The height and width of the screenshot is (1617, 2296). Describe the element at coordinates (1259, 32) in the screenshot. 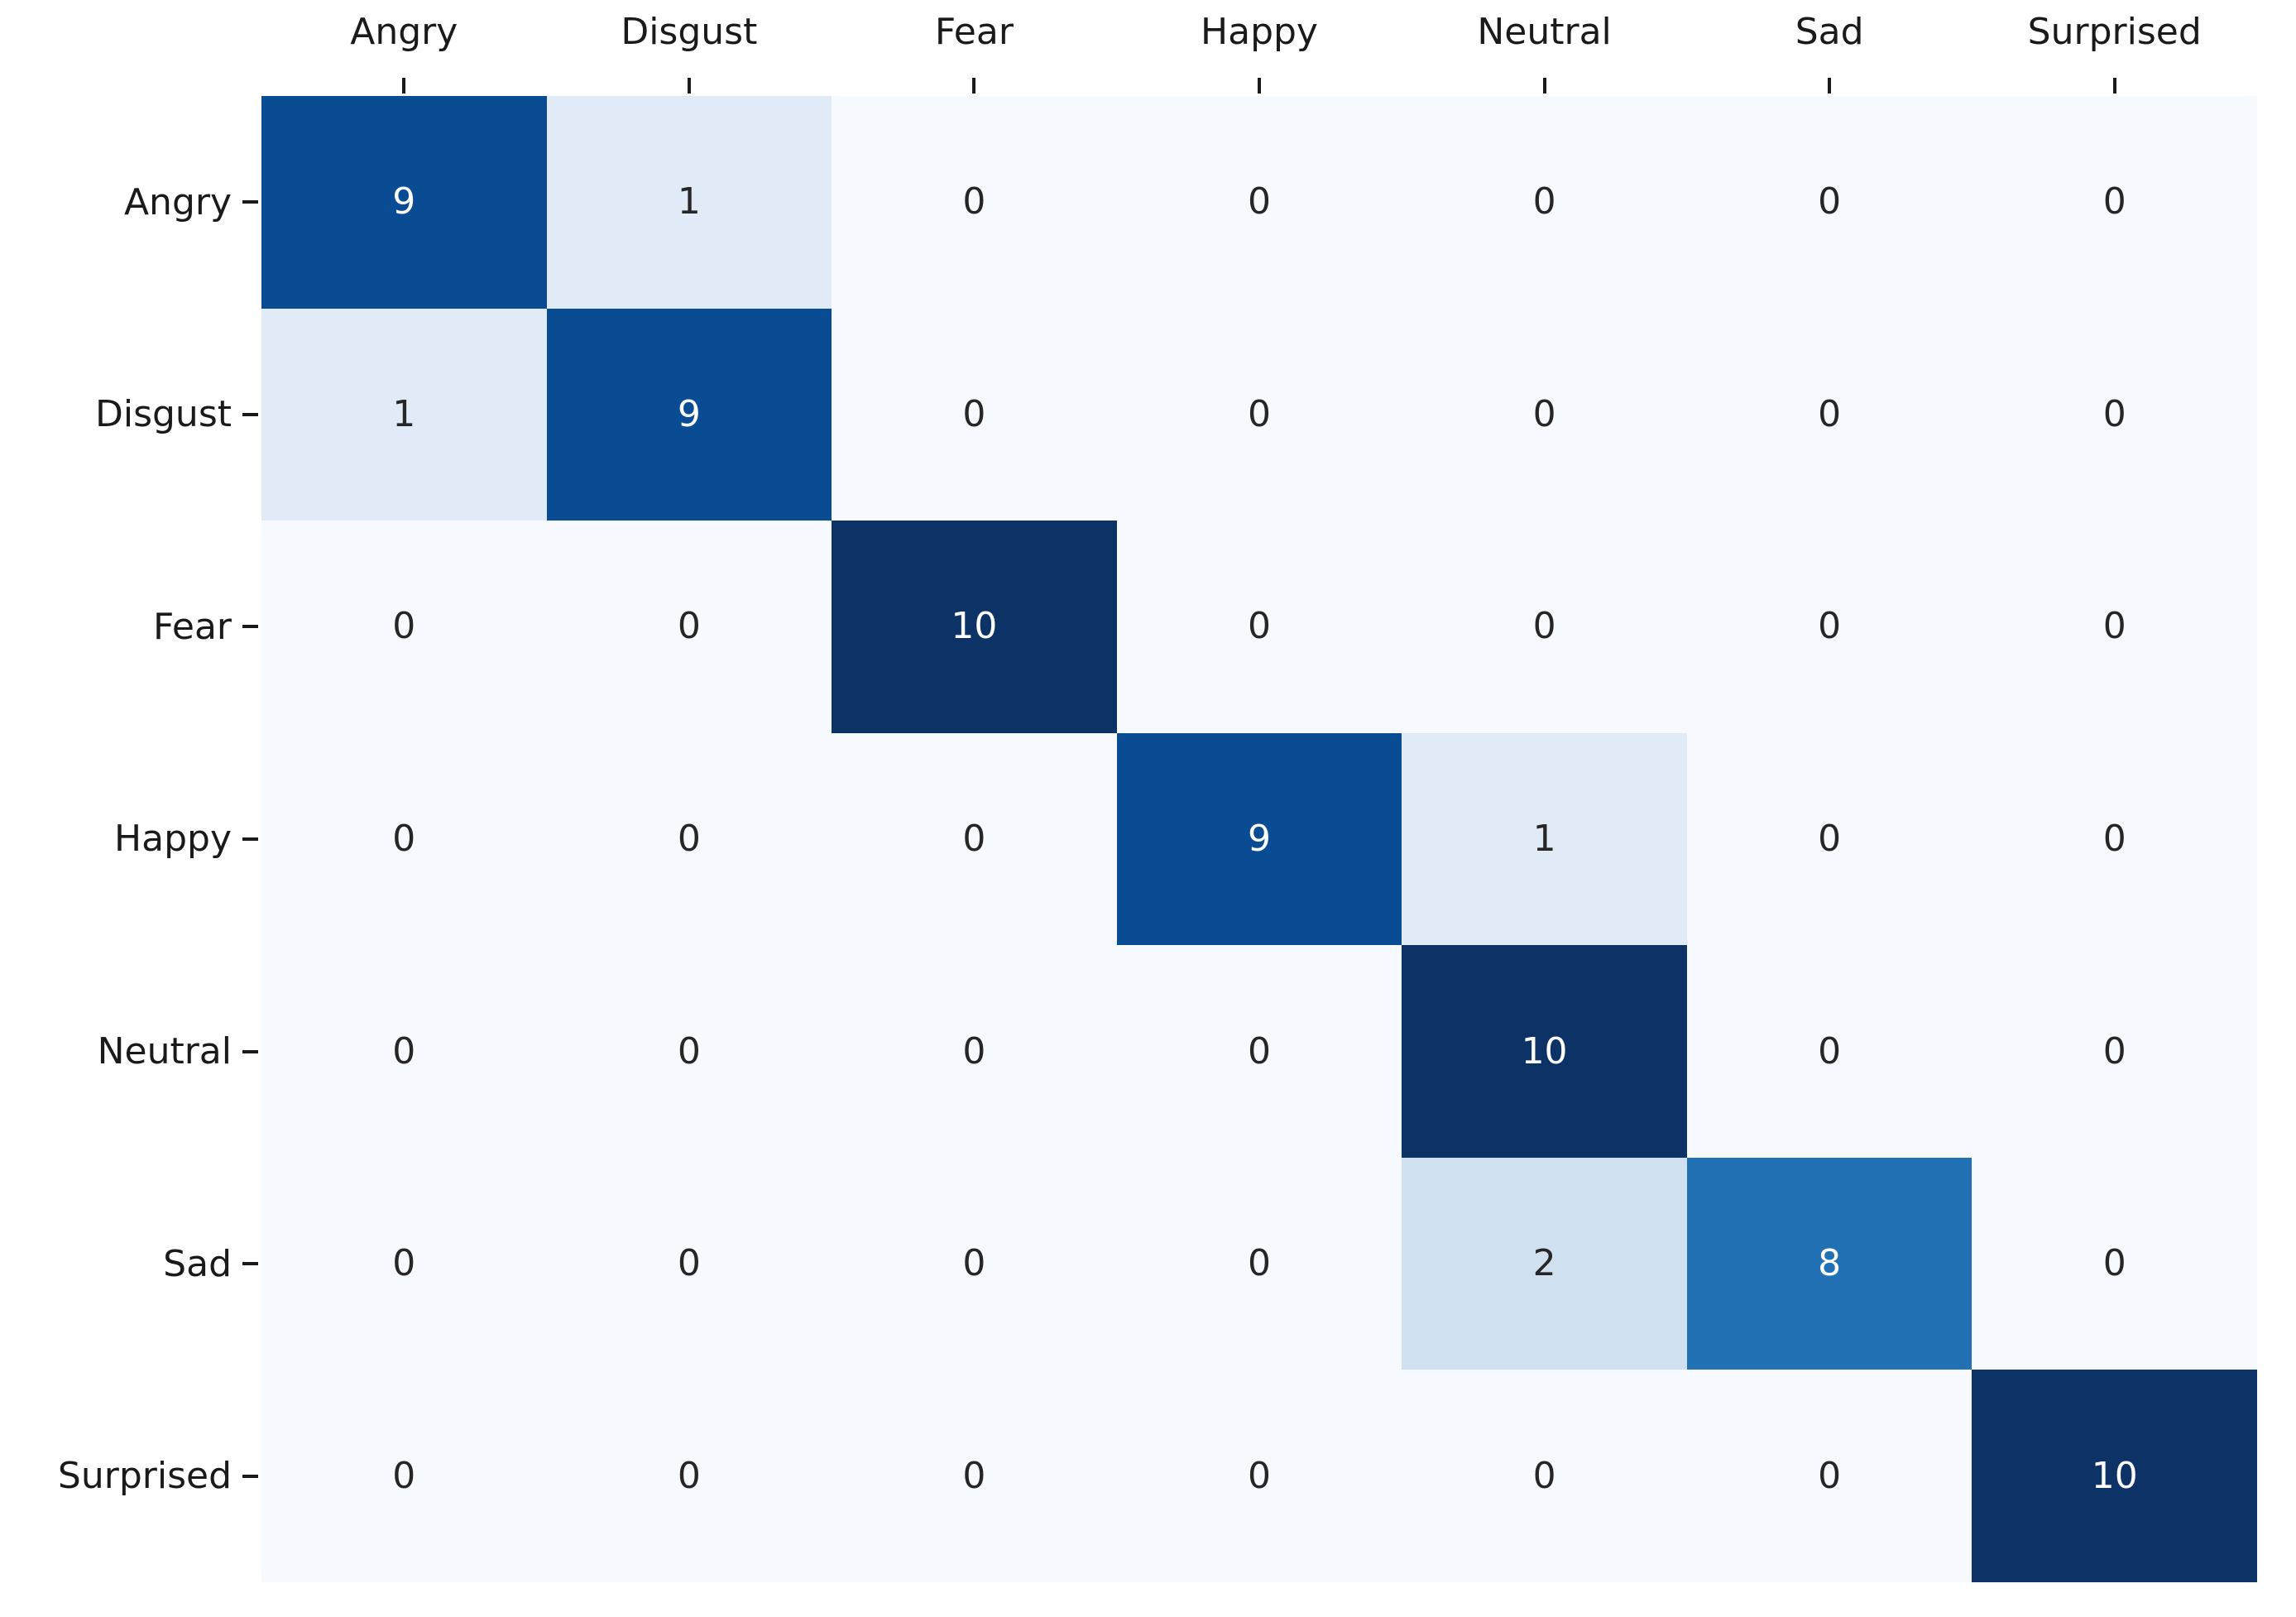

I see `x-tick-label-text: Happy` at that location.